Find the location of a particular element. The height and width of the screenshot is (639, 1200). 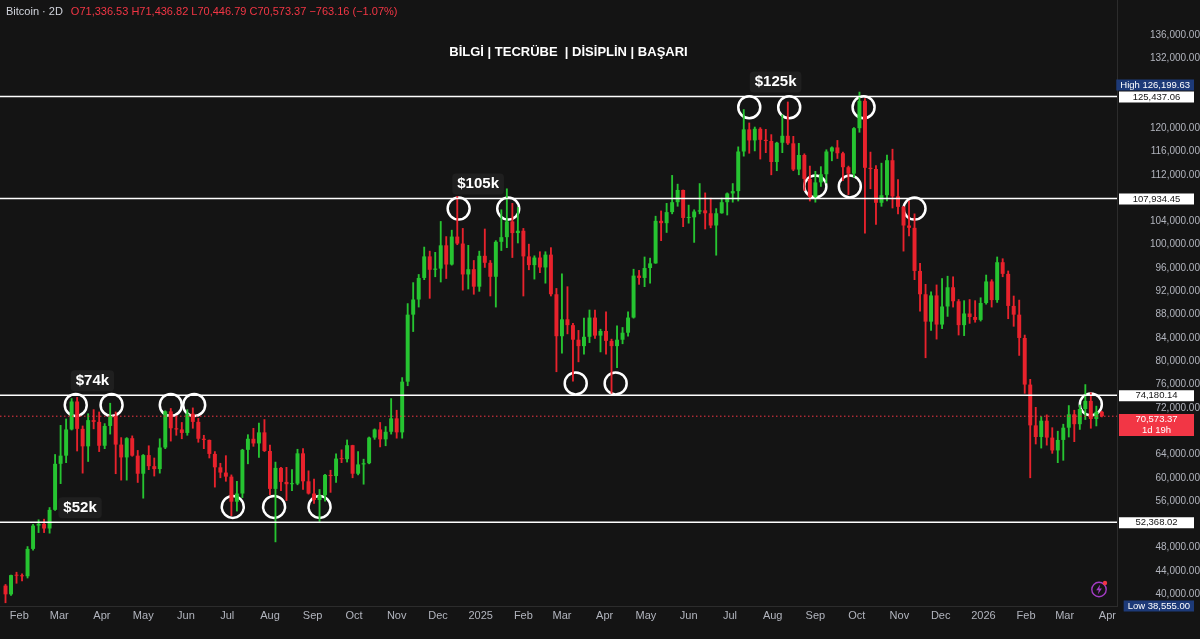

ref-line-label: 52,368.02 is located at coordinates (1156, 522).